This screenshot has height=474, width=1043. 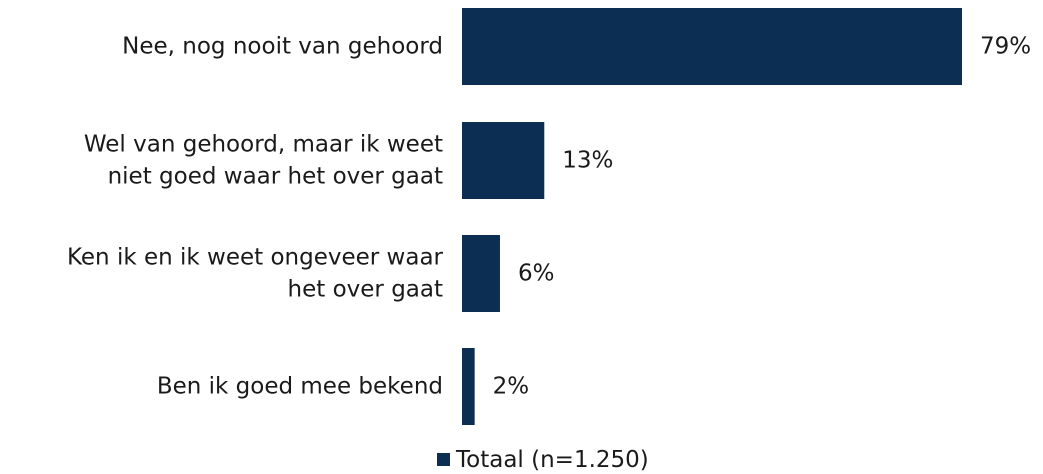 I want to click on legend-swatch, so click(x=443, y=459).